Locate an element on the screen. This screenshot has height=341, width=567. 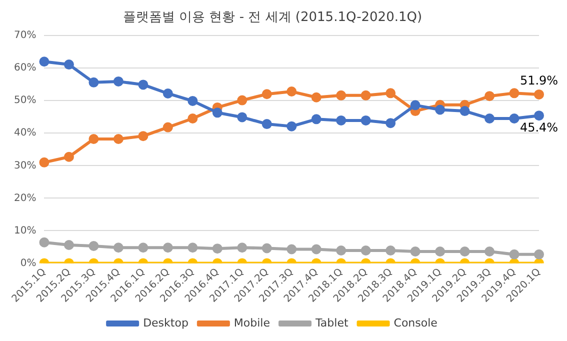
legend-label: Mobile is located at coordinates (252, 323).